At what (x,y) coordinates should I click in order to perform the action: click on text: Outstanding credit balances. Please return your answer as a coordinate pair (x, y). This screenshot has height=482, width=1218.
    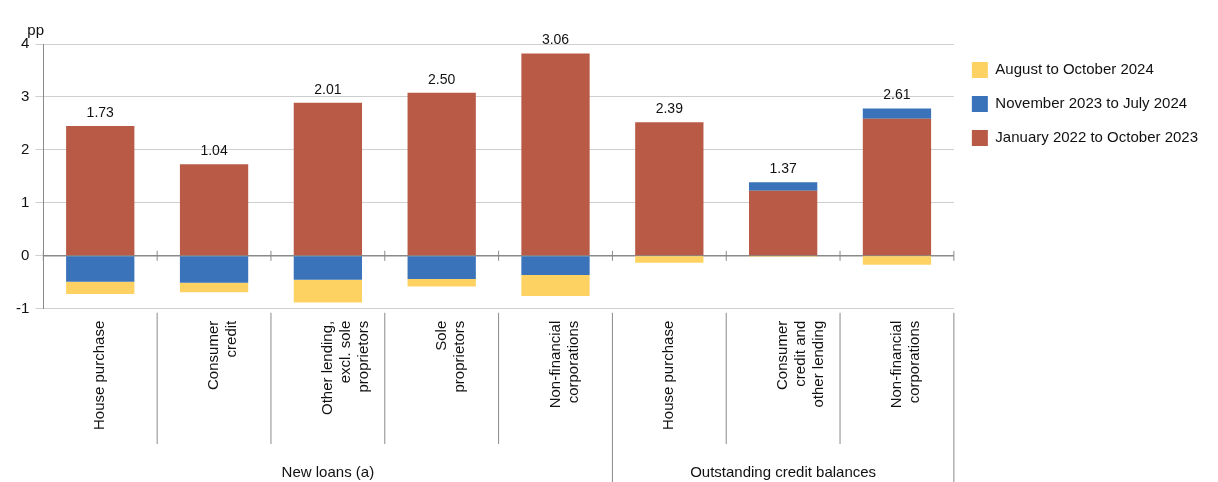
    Looking at the image, I should click on (783, 471).